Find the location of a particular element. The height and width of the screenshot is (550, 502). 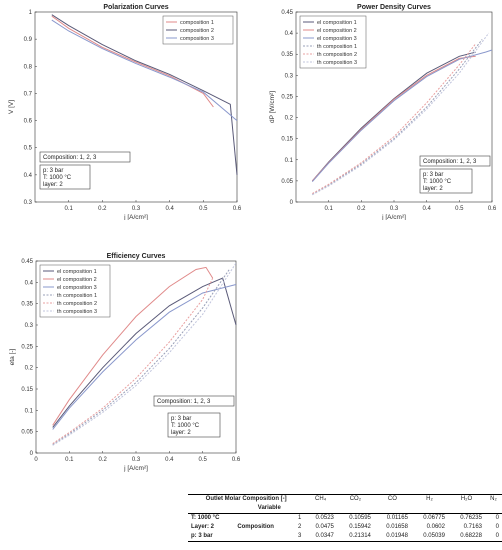

legend: composition 1 composition 2 composition 3 is located at coordinates (198, 30).